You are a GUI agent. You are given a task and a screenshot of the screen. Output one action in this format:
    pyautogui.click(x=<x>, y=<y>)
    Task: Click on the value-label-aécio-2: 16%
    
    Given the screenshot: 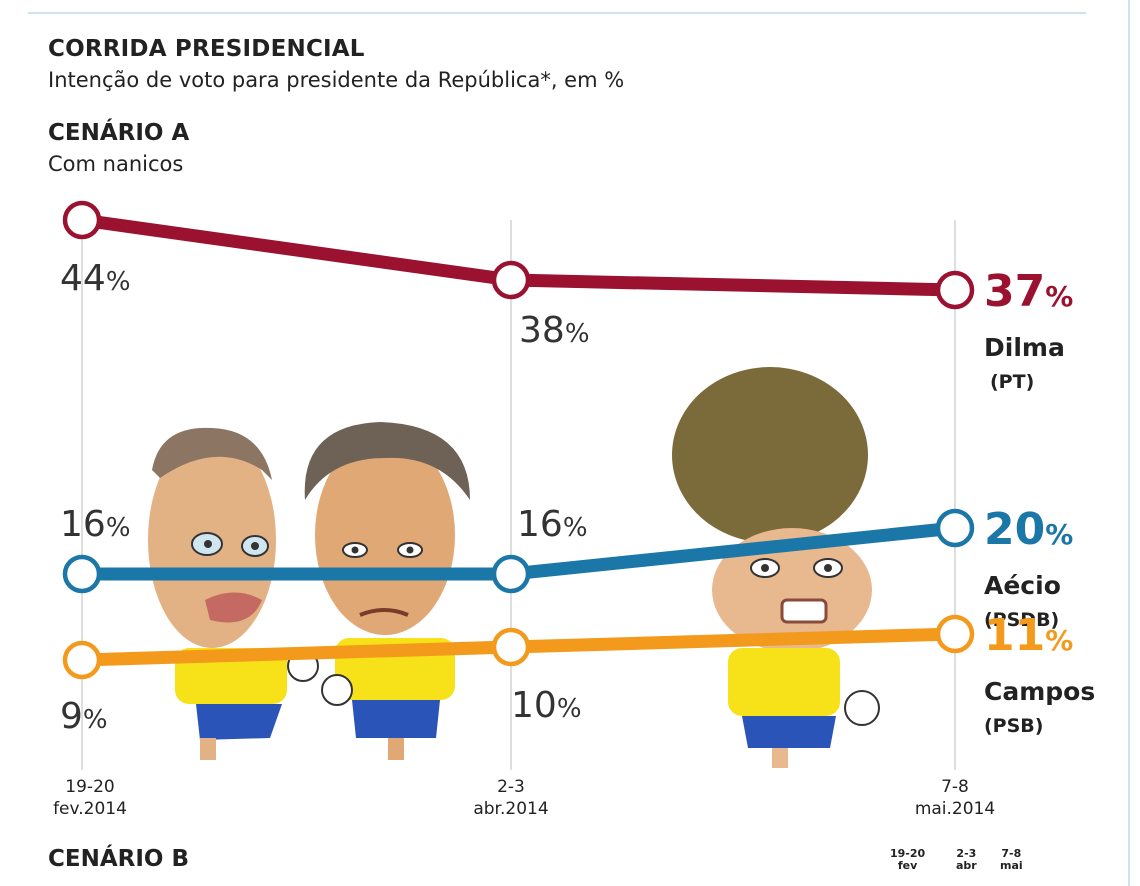 What is the action you would take?
    pyautogui.click(x=552, y=524)
    